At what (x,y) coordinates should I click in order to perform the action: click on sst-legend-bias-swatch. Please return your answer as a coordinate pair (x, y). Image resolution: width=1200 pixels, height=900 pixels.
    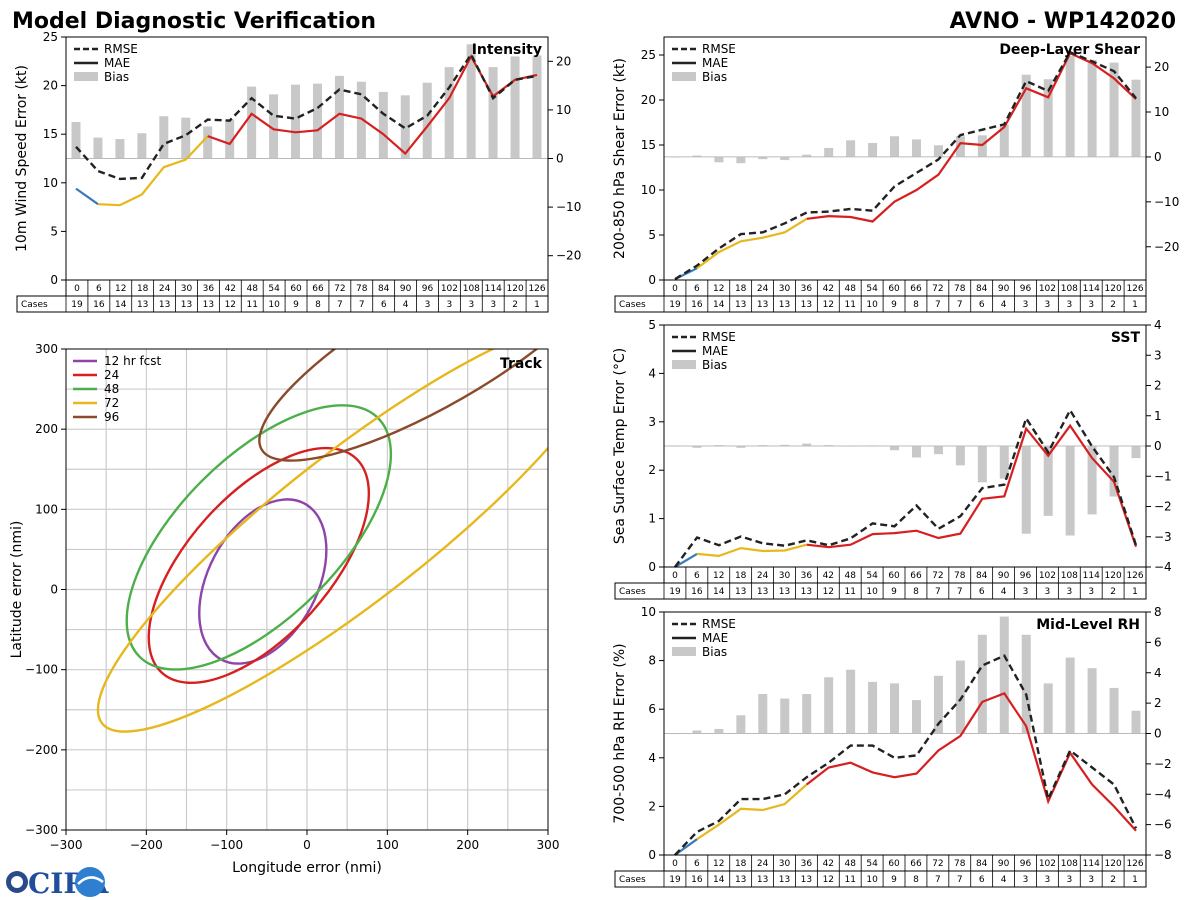
    Looking at the image, I should click on (684, 364).